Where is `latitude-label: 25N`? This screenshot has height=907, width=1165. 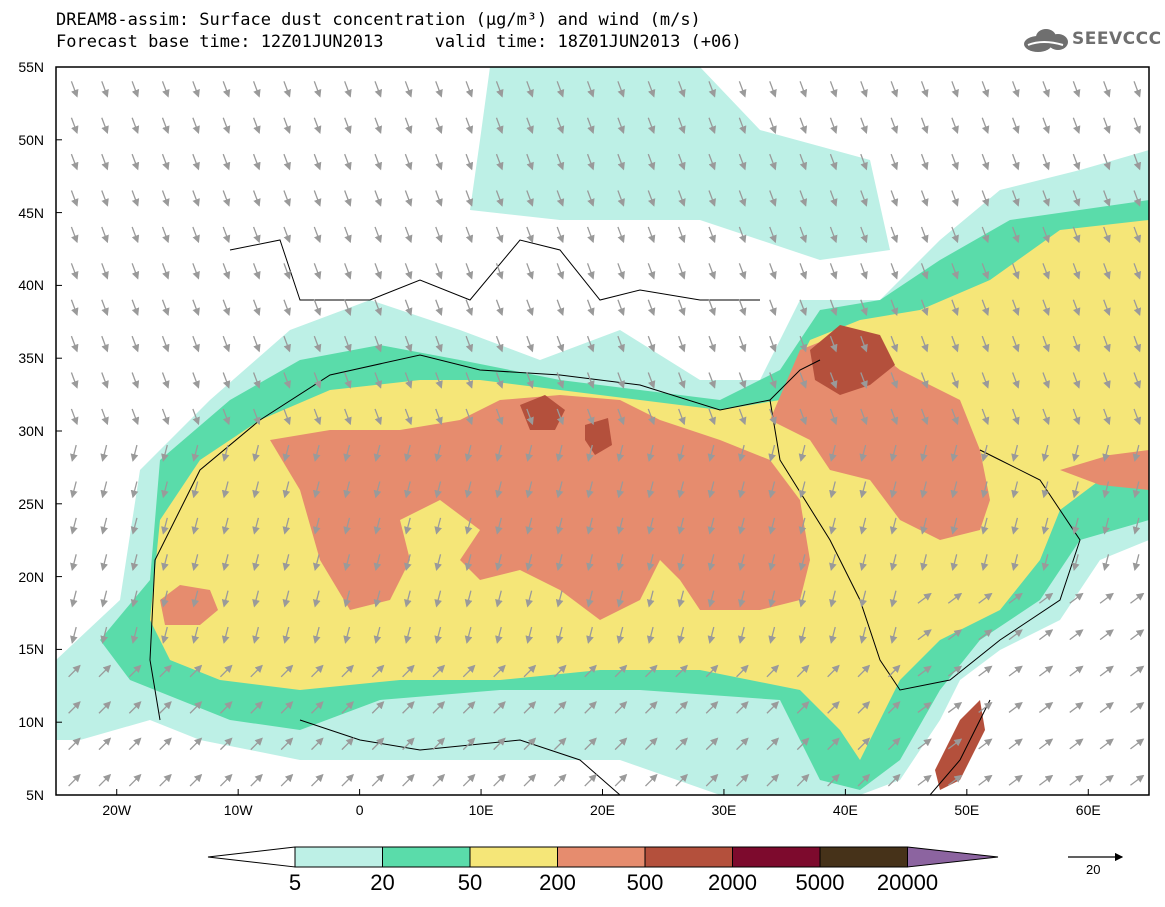
latitude-label: 25N is located at coordinates (31, 503).